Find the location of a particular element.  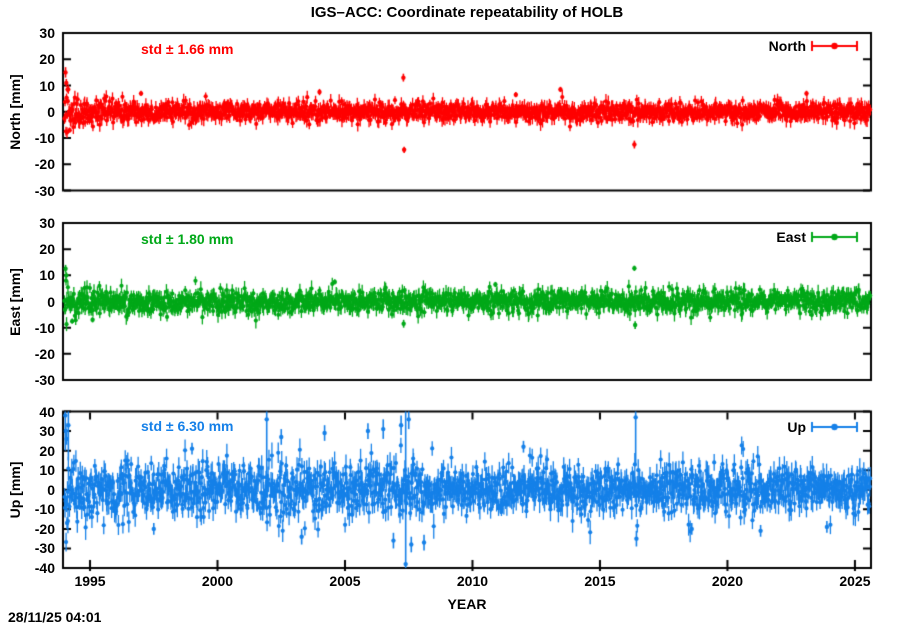

std-label-north: std ± 1.66 mm is located at coordinates (187, 49).